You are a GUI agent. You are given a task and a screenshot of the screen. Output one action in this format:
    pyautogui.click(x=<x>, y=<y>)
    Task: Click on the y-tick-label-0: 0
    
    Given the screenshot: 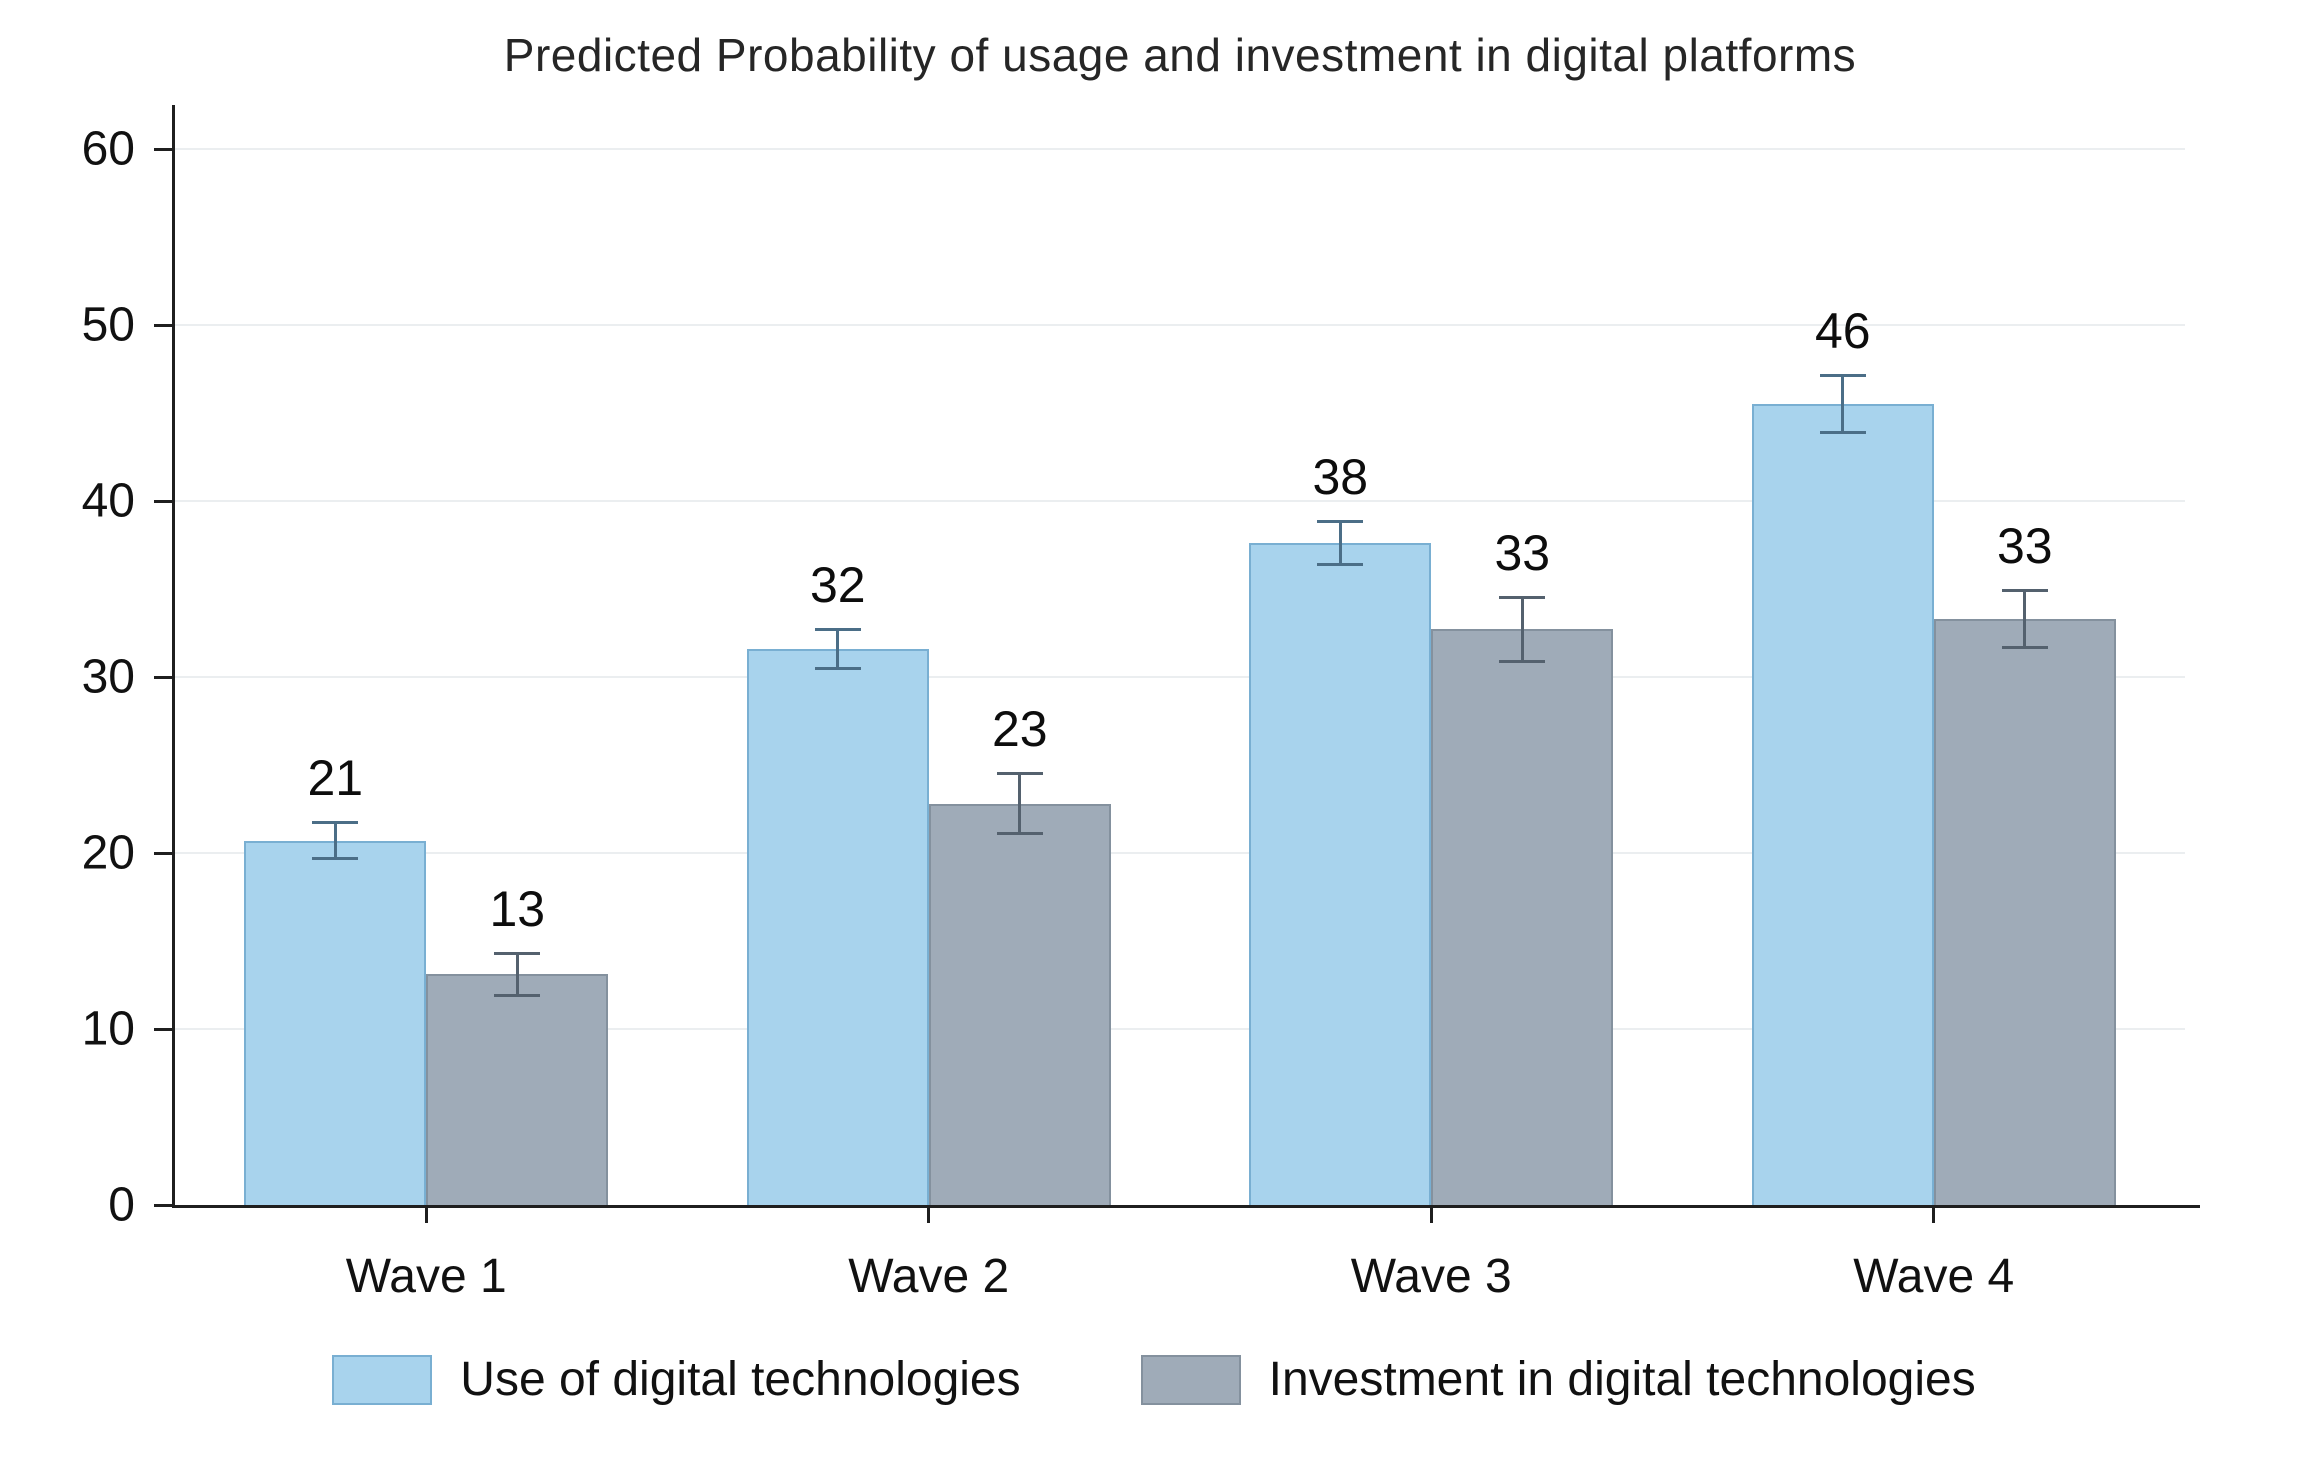 What is the action you would take?
    pyautogui.click(x=121, y=1205)
    